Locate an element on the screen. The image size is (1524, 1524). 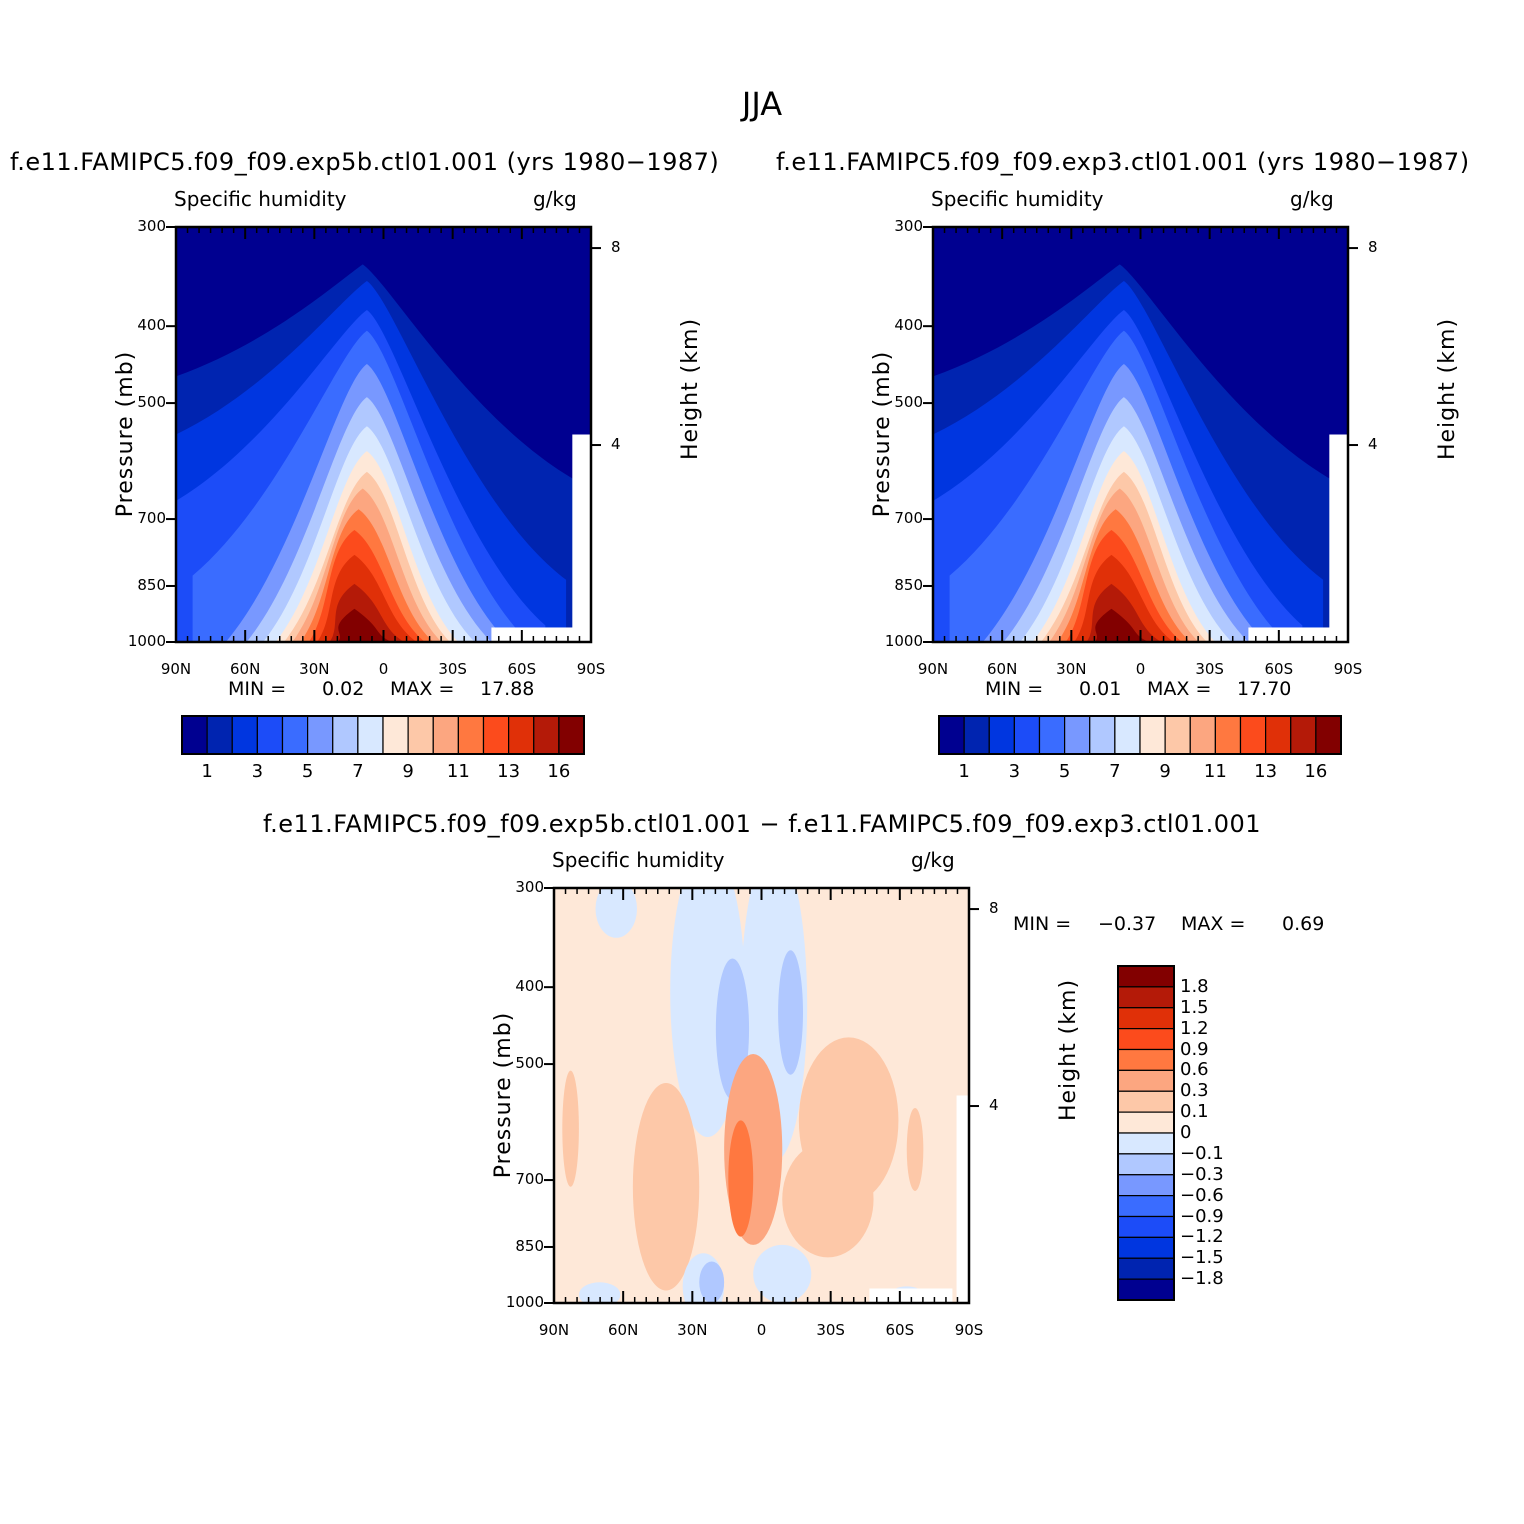
colorbar-label: 1.5 is located at coordinates (1194, 1007).